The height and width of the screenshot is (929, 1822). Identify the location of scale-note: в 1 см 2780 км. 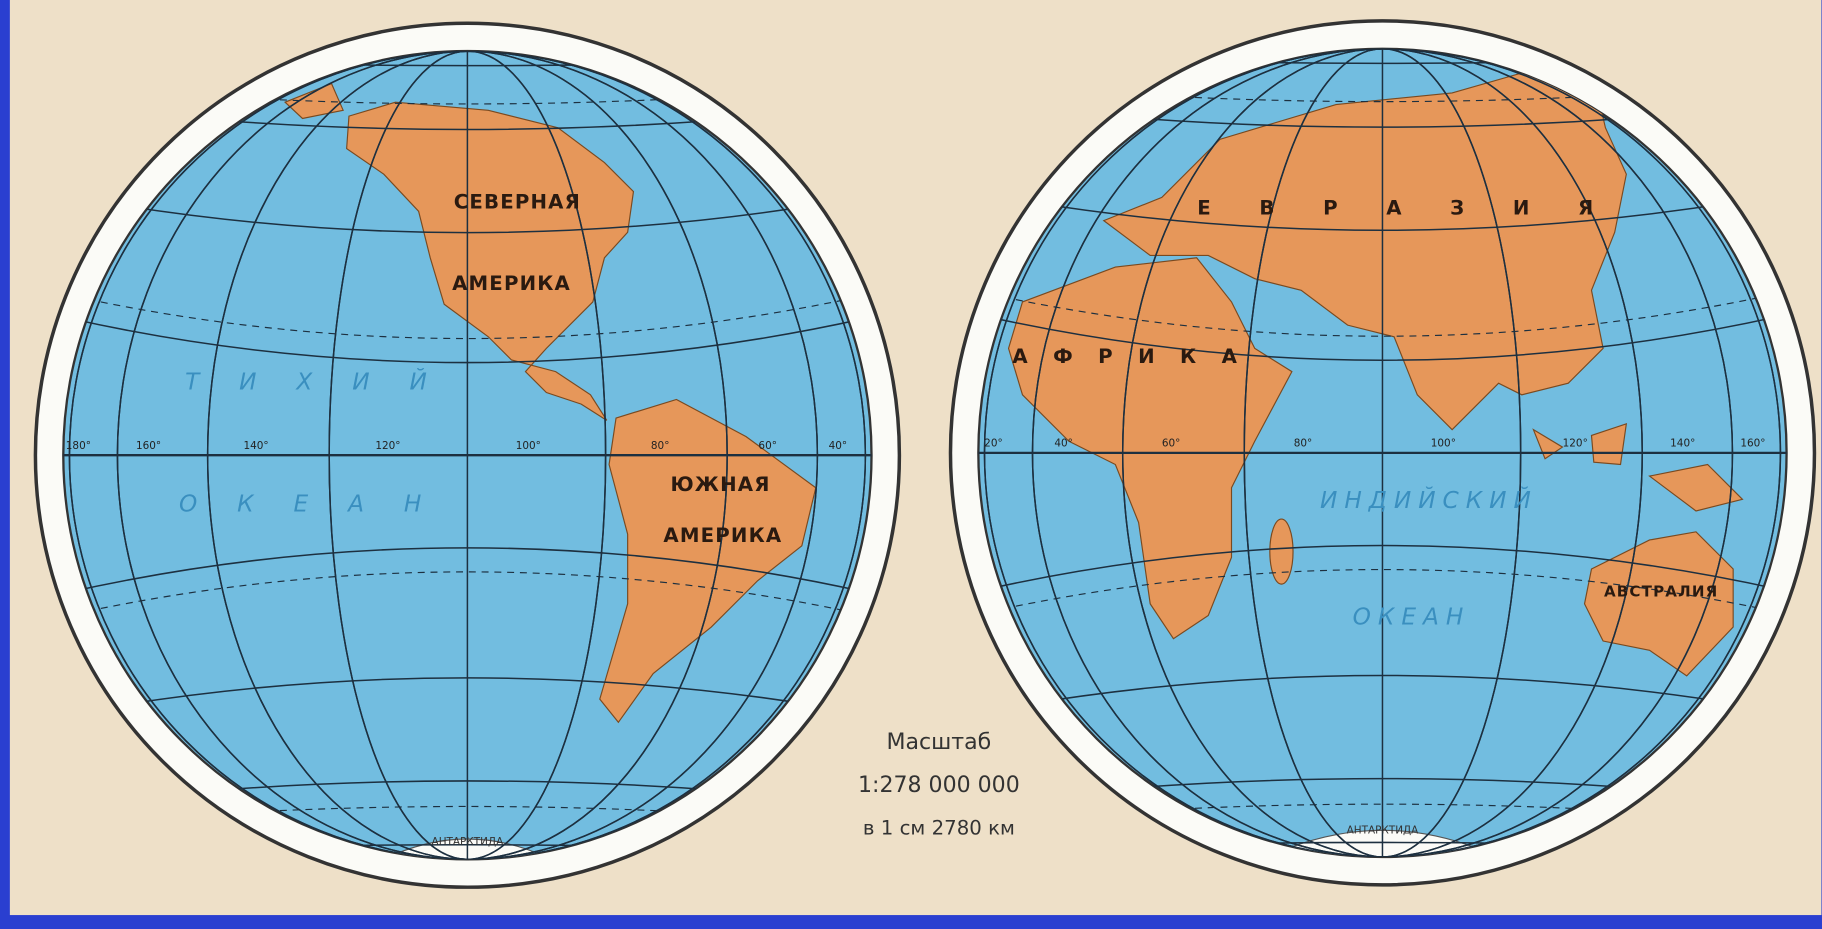
(939, 828).